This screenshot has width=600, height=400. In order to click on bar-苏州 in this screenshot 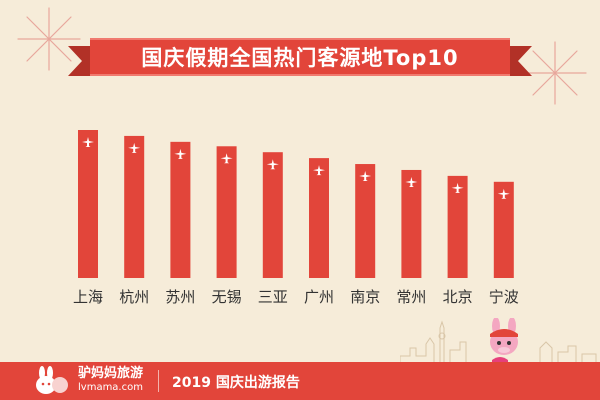, I will do `click(180, 209)`.